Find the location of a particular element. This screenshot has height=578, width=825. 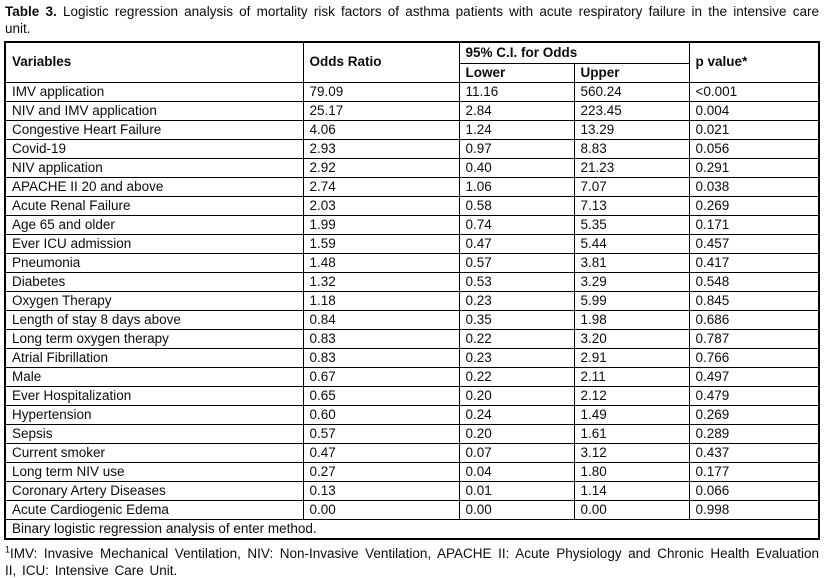

cell-p-value: 0.177 is located at coordinates (754, 471).